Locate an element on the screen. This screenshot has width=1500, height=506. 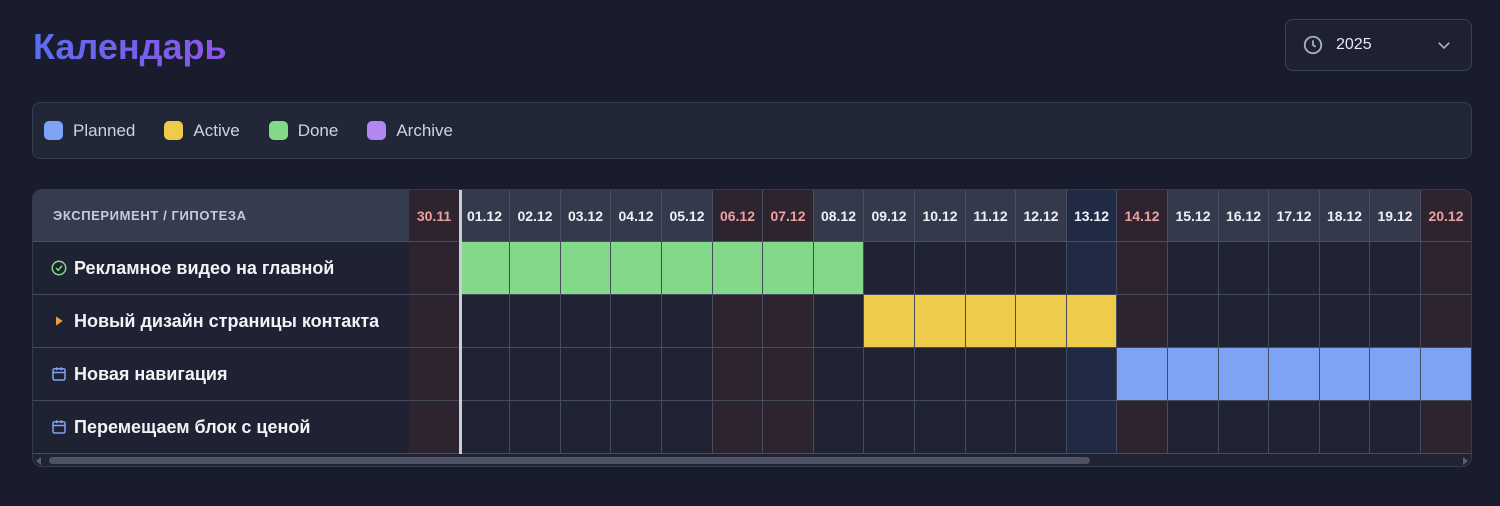
experiment-name: Рекламное видео на главной is located at coordinates (204, 267).